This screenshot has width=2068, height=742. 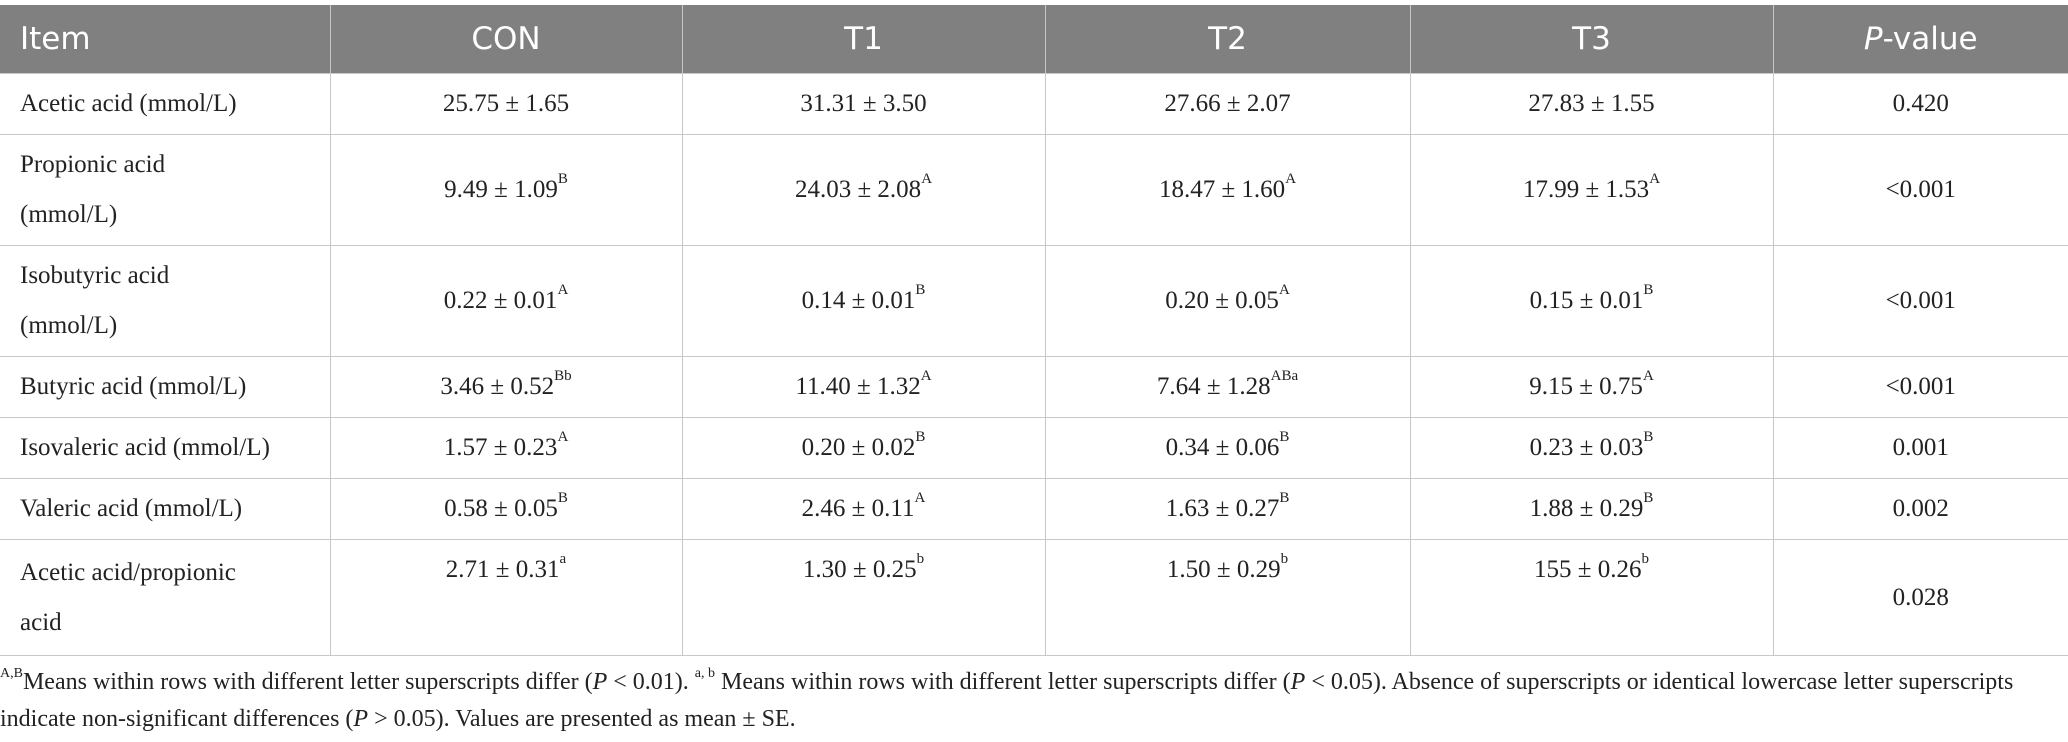 I want to click on header-cell: CON, so click(x=505, y=39).